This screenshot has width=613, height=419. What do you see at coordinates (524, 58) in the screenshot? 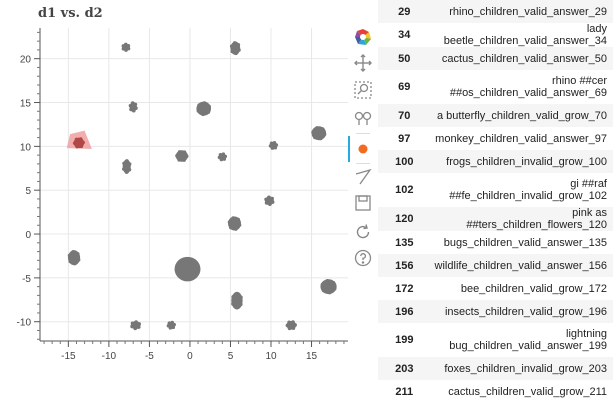
I see `row-label: cactus_children_valid_answer_50` at bounding box center [524, 58].